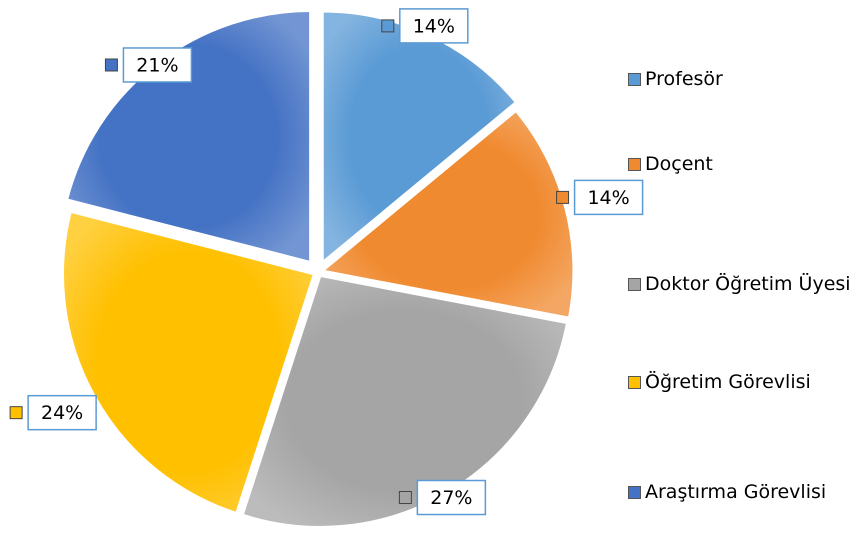 The width and height of the screenshot is (864, 541). What do you see at coordinates (748, 284) in the screenshot?
I see `legend-label: Doktor Öğretim Üyesi` at bounding box center [748, 284].